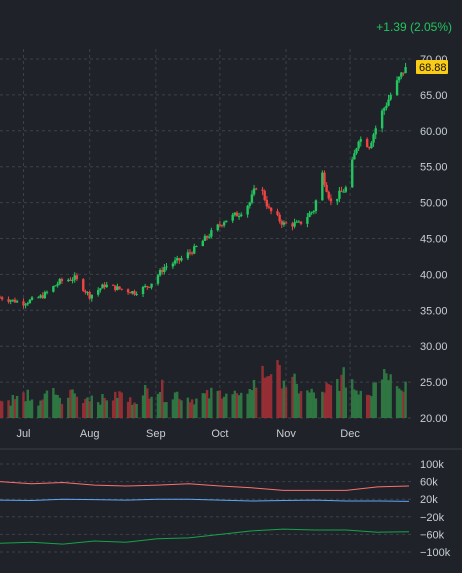 Image resolution: width=462 pixels, height=573 pixels. What do you see at coordinates (156, 434) in the screenshot?
I see `x-tick-label: Sep` at bounding box center [156, 434].